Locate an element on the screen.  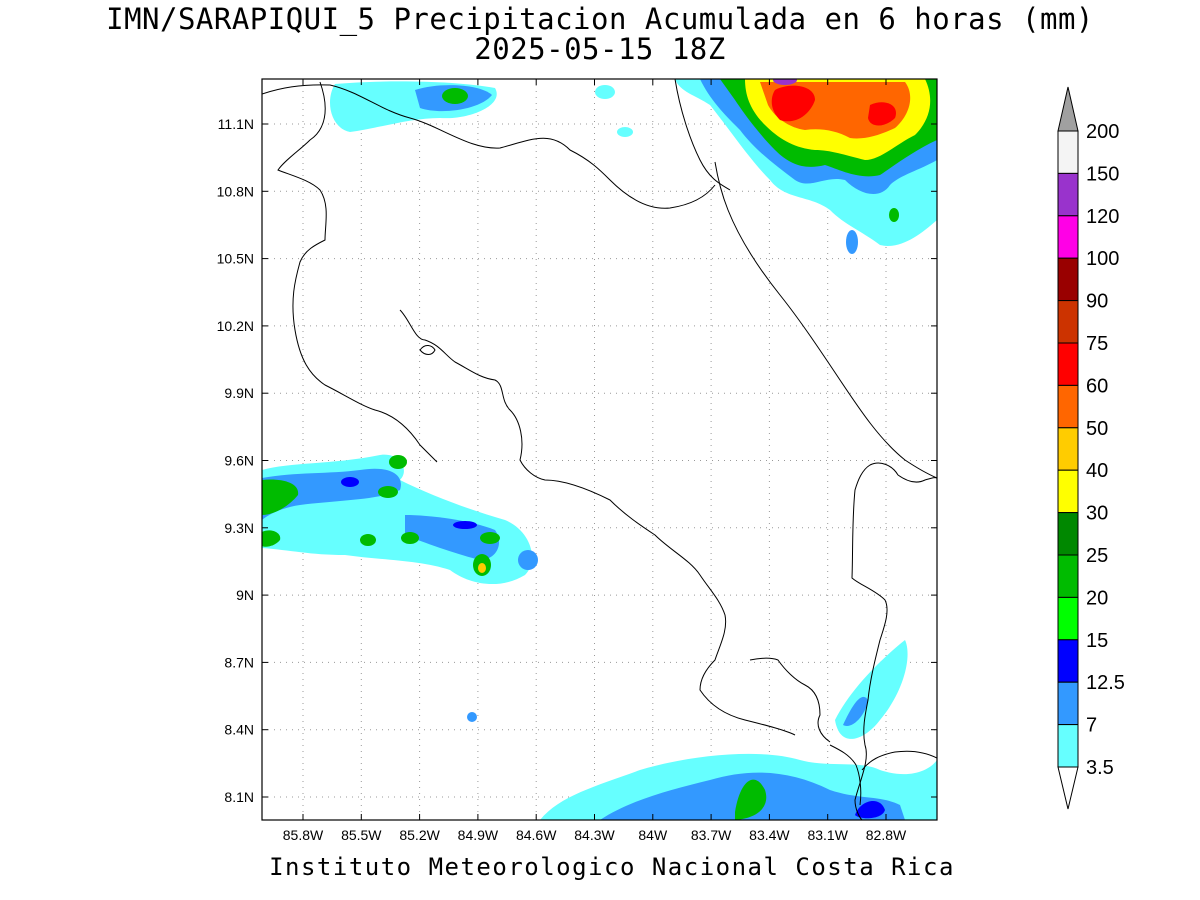
colorbar-label: 75 is located at coordinates (1097, 344).